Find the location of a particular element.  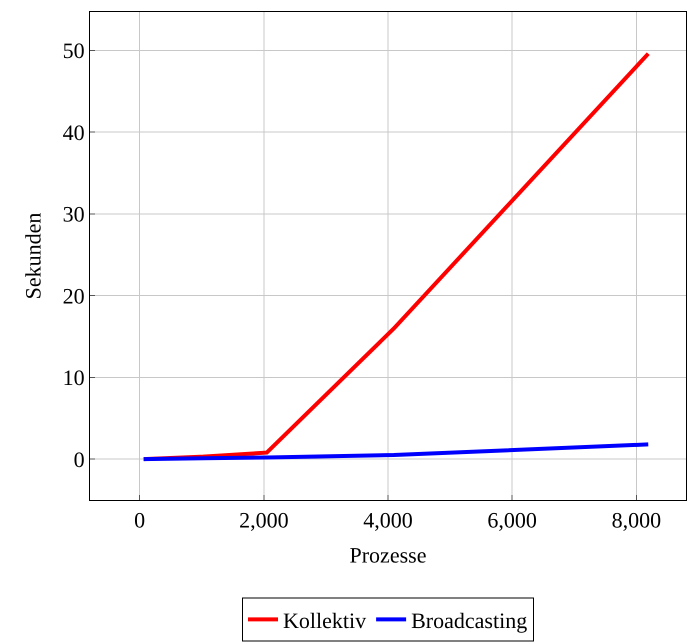

y-tick-label: 40 is located at coordinates (73, 132).